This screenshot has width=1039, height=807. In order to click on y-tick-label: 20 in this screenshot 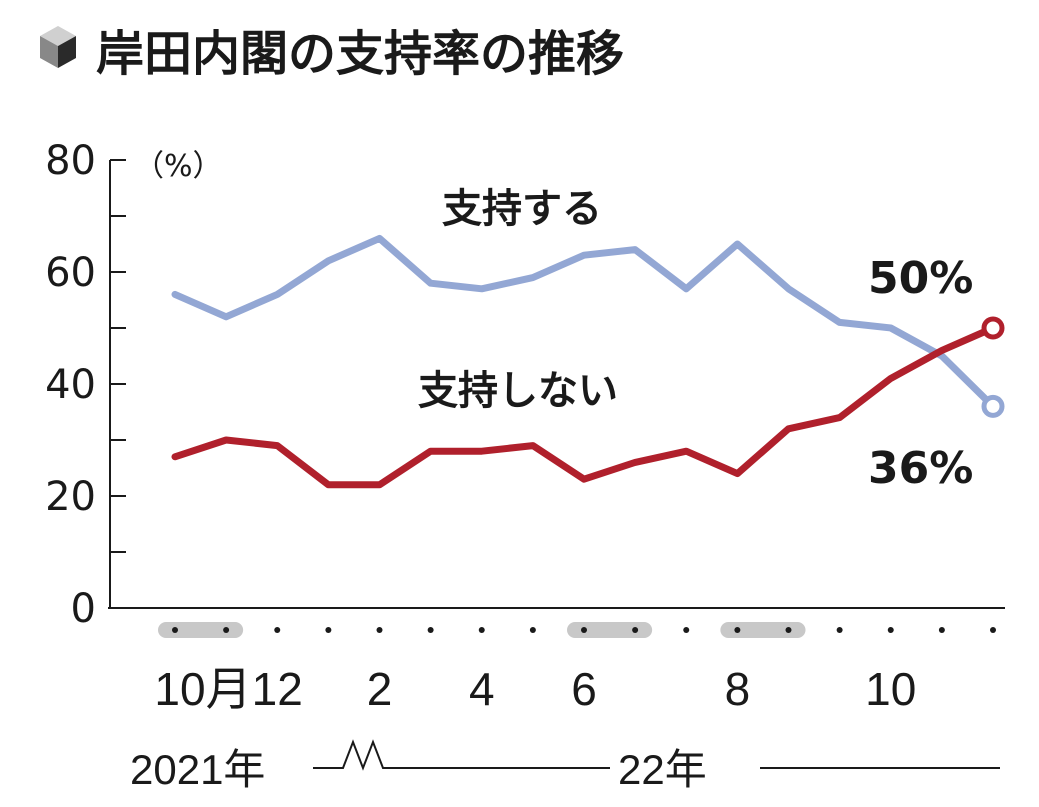, I will do `click(70, 497)`.